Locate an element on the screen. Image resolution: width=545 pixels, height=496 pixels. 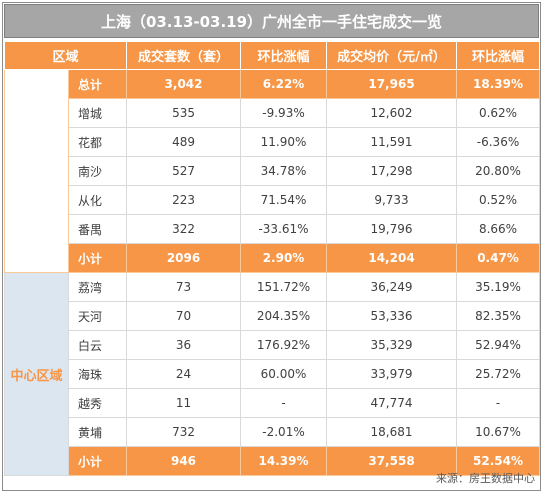
district-cell: 总计 is located at coordinates (97, 84).